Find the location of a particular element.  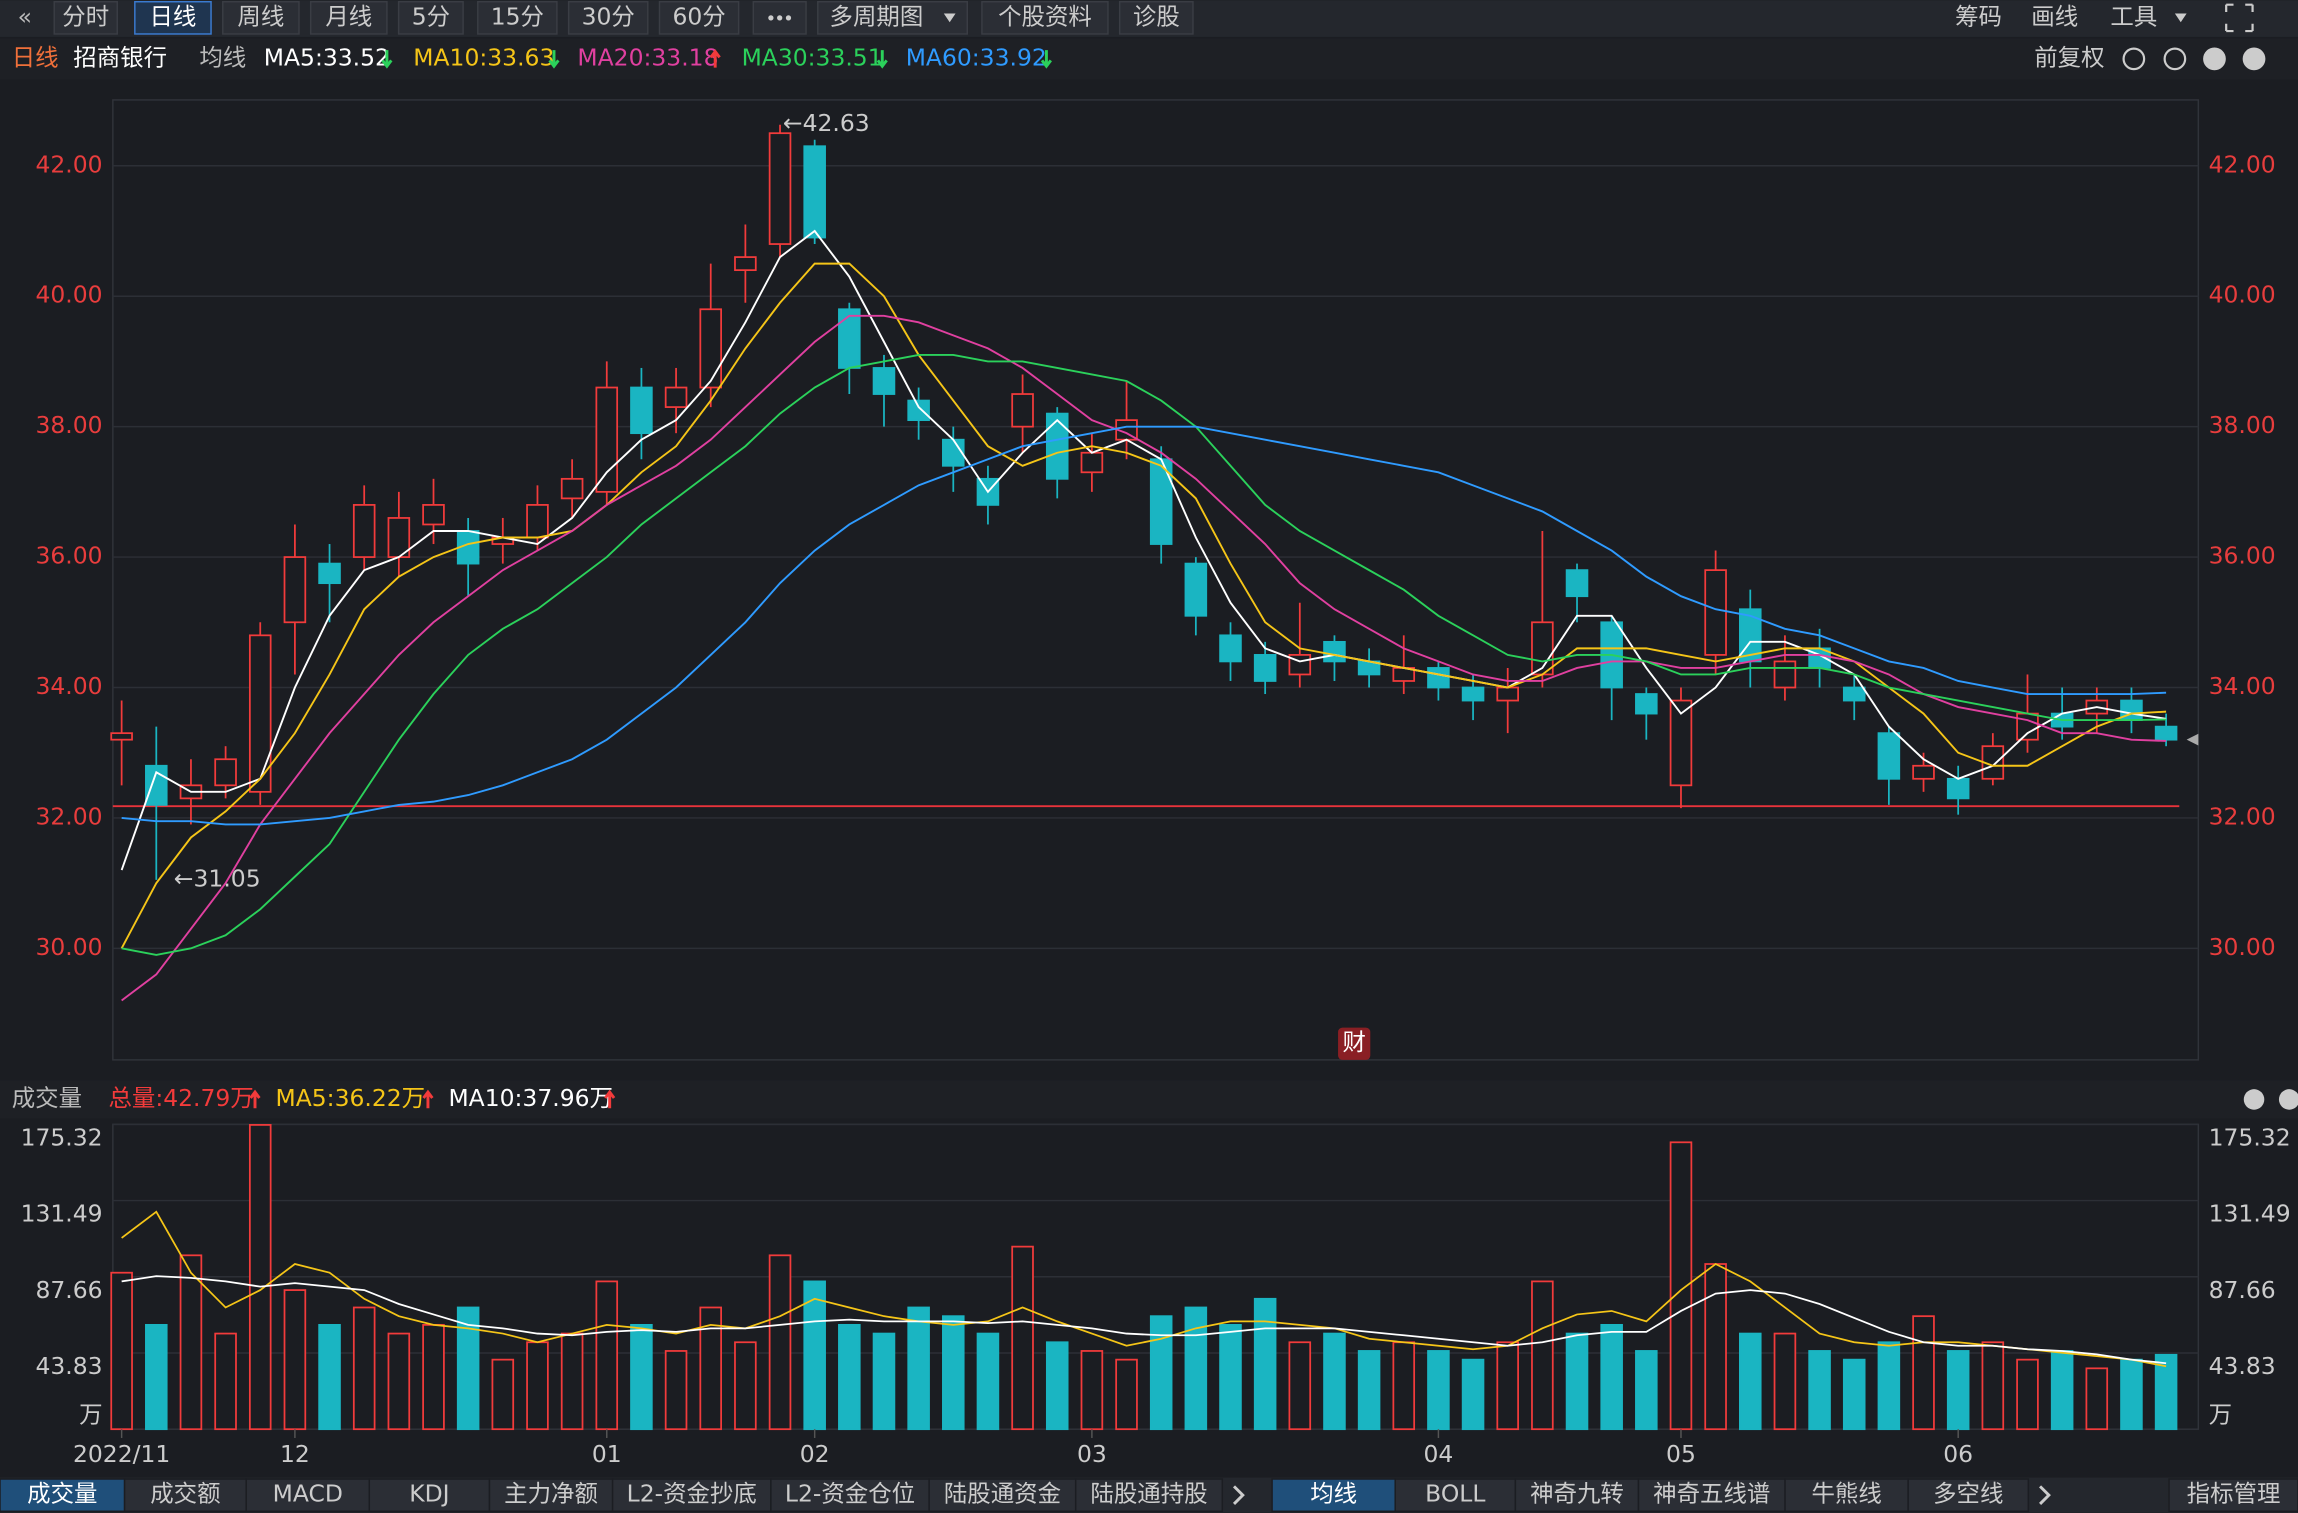

badge: 财 is located at coordinates (1353, 1042).